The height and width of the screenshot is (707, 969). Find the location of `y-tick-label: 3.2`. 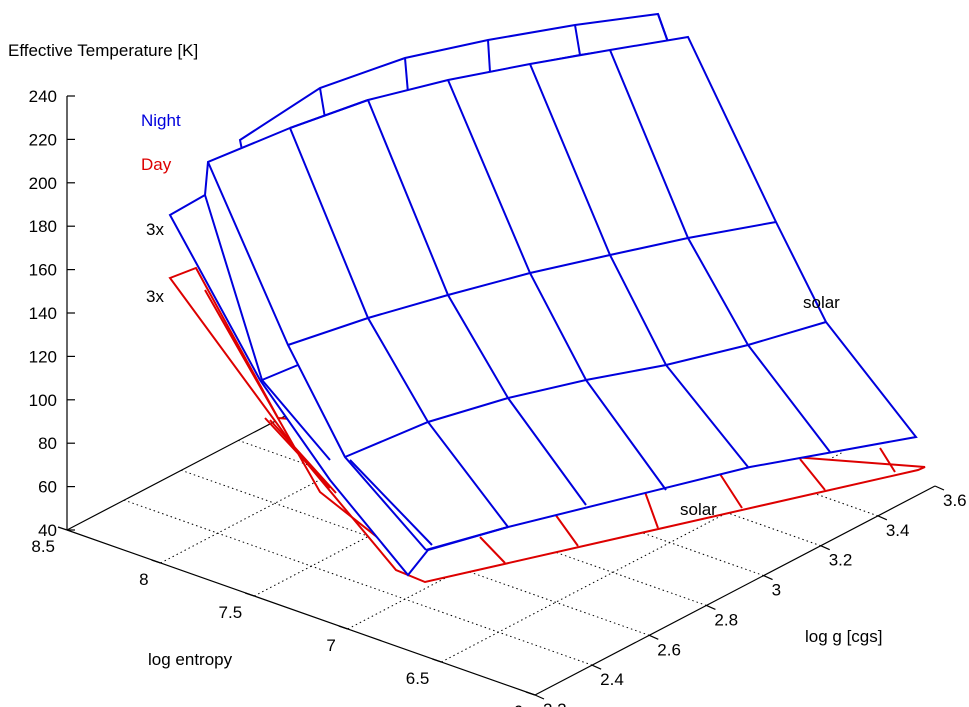

y-tick-label: 3.2 is located at coordinates (841, 560).